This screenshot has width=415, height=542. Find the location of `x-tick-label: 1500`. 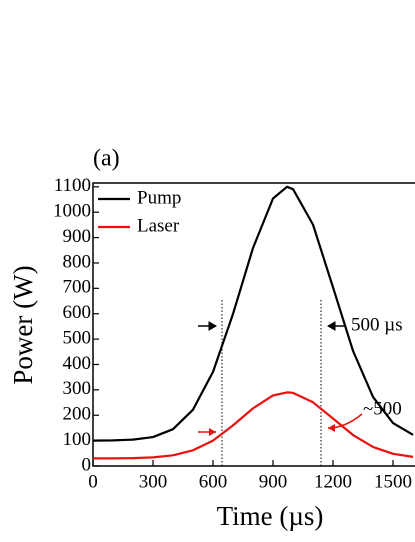

x-tick-label: 1500 is located at coordinates (393, 481).